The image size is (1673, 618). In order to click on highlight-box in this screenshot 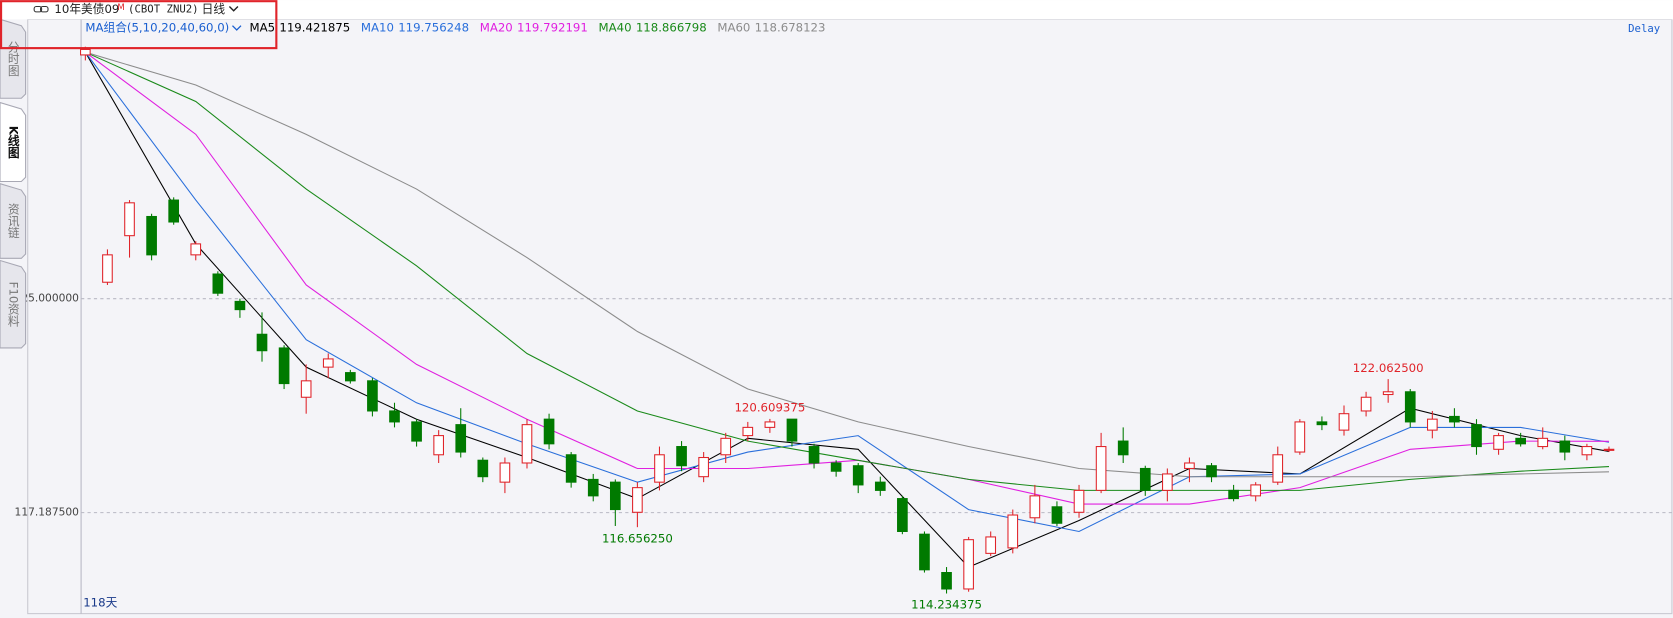, I will do `click(139, 25)`.